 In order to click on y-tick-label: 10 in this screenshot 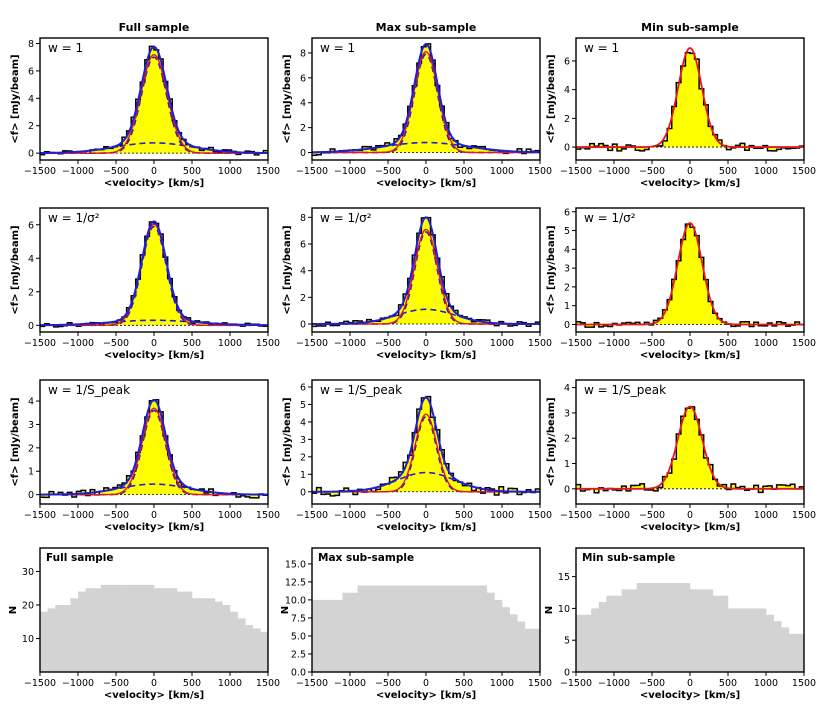, I will do `click(564, 609)`.